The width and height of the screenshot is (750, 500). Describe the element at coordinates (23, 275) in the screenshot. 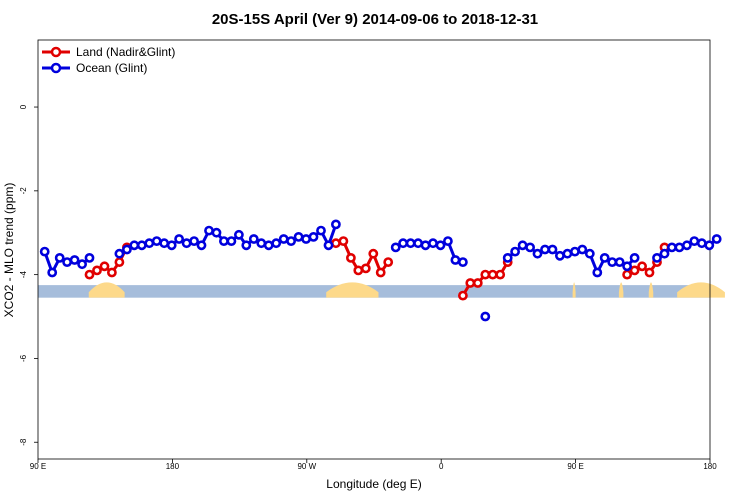

I see `y-tick-label: -4` at that location.